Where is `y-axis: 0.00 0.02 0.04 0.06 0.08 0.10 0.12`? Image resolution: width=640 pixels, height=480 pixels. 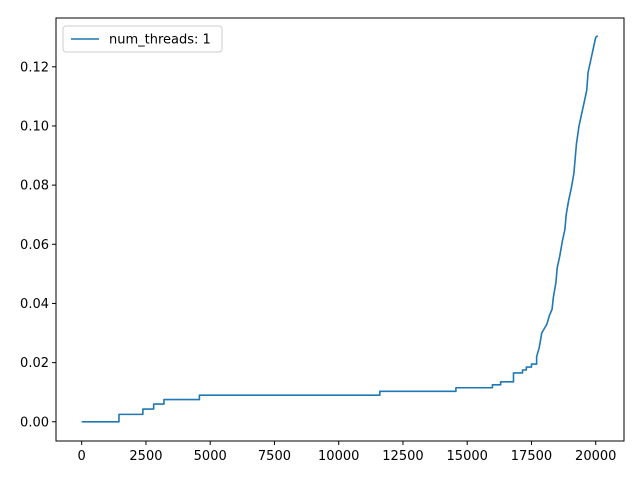
y-axis: 0.00 0.02 0.04 0.06 0.08 0.10 0.12 is located at coordinates (38, 245).